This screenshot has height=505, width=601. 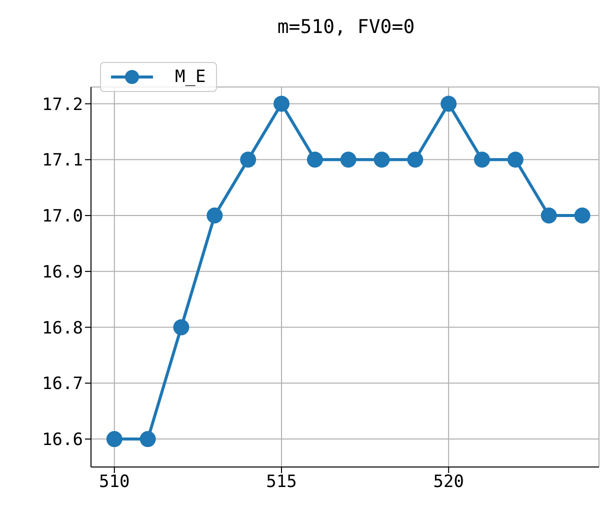 I want to click on x-tick-label: 510, so click(x=114, y=482).